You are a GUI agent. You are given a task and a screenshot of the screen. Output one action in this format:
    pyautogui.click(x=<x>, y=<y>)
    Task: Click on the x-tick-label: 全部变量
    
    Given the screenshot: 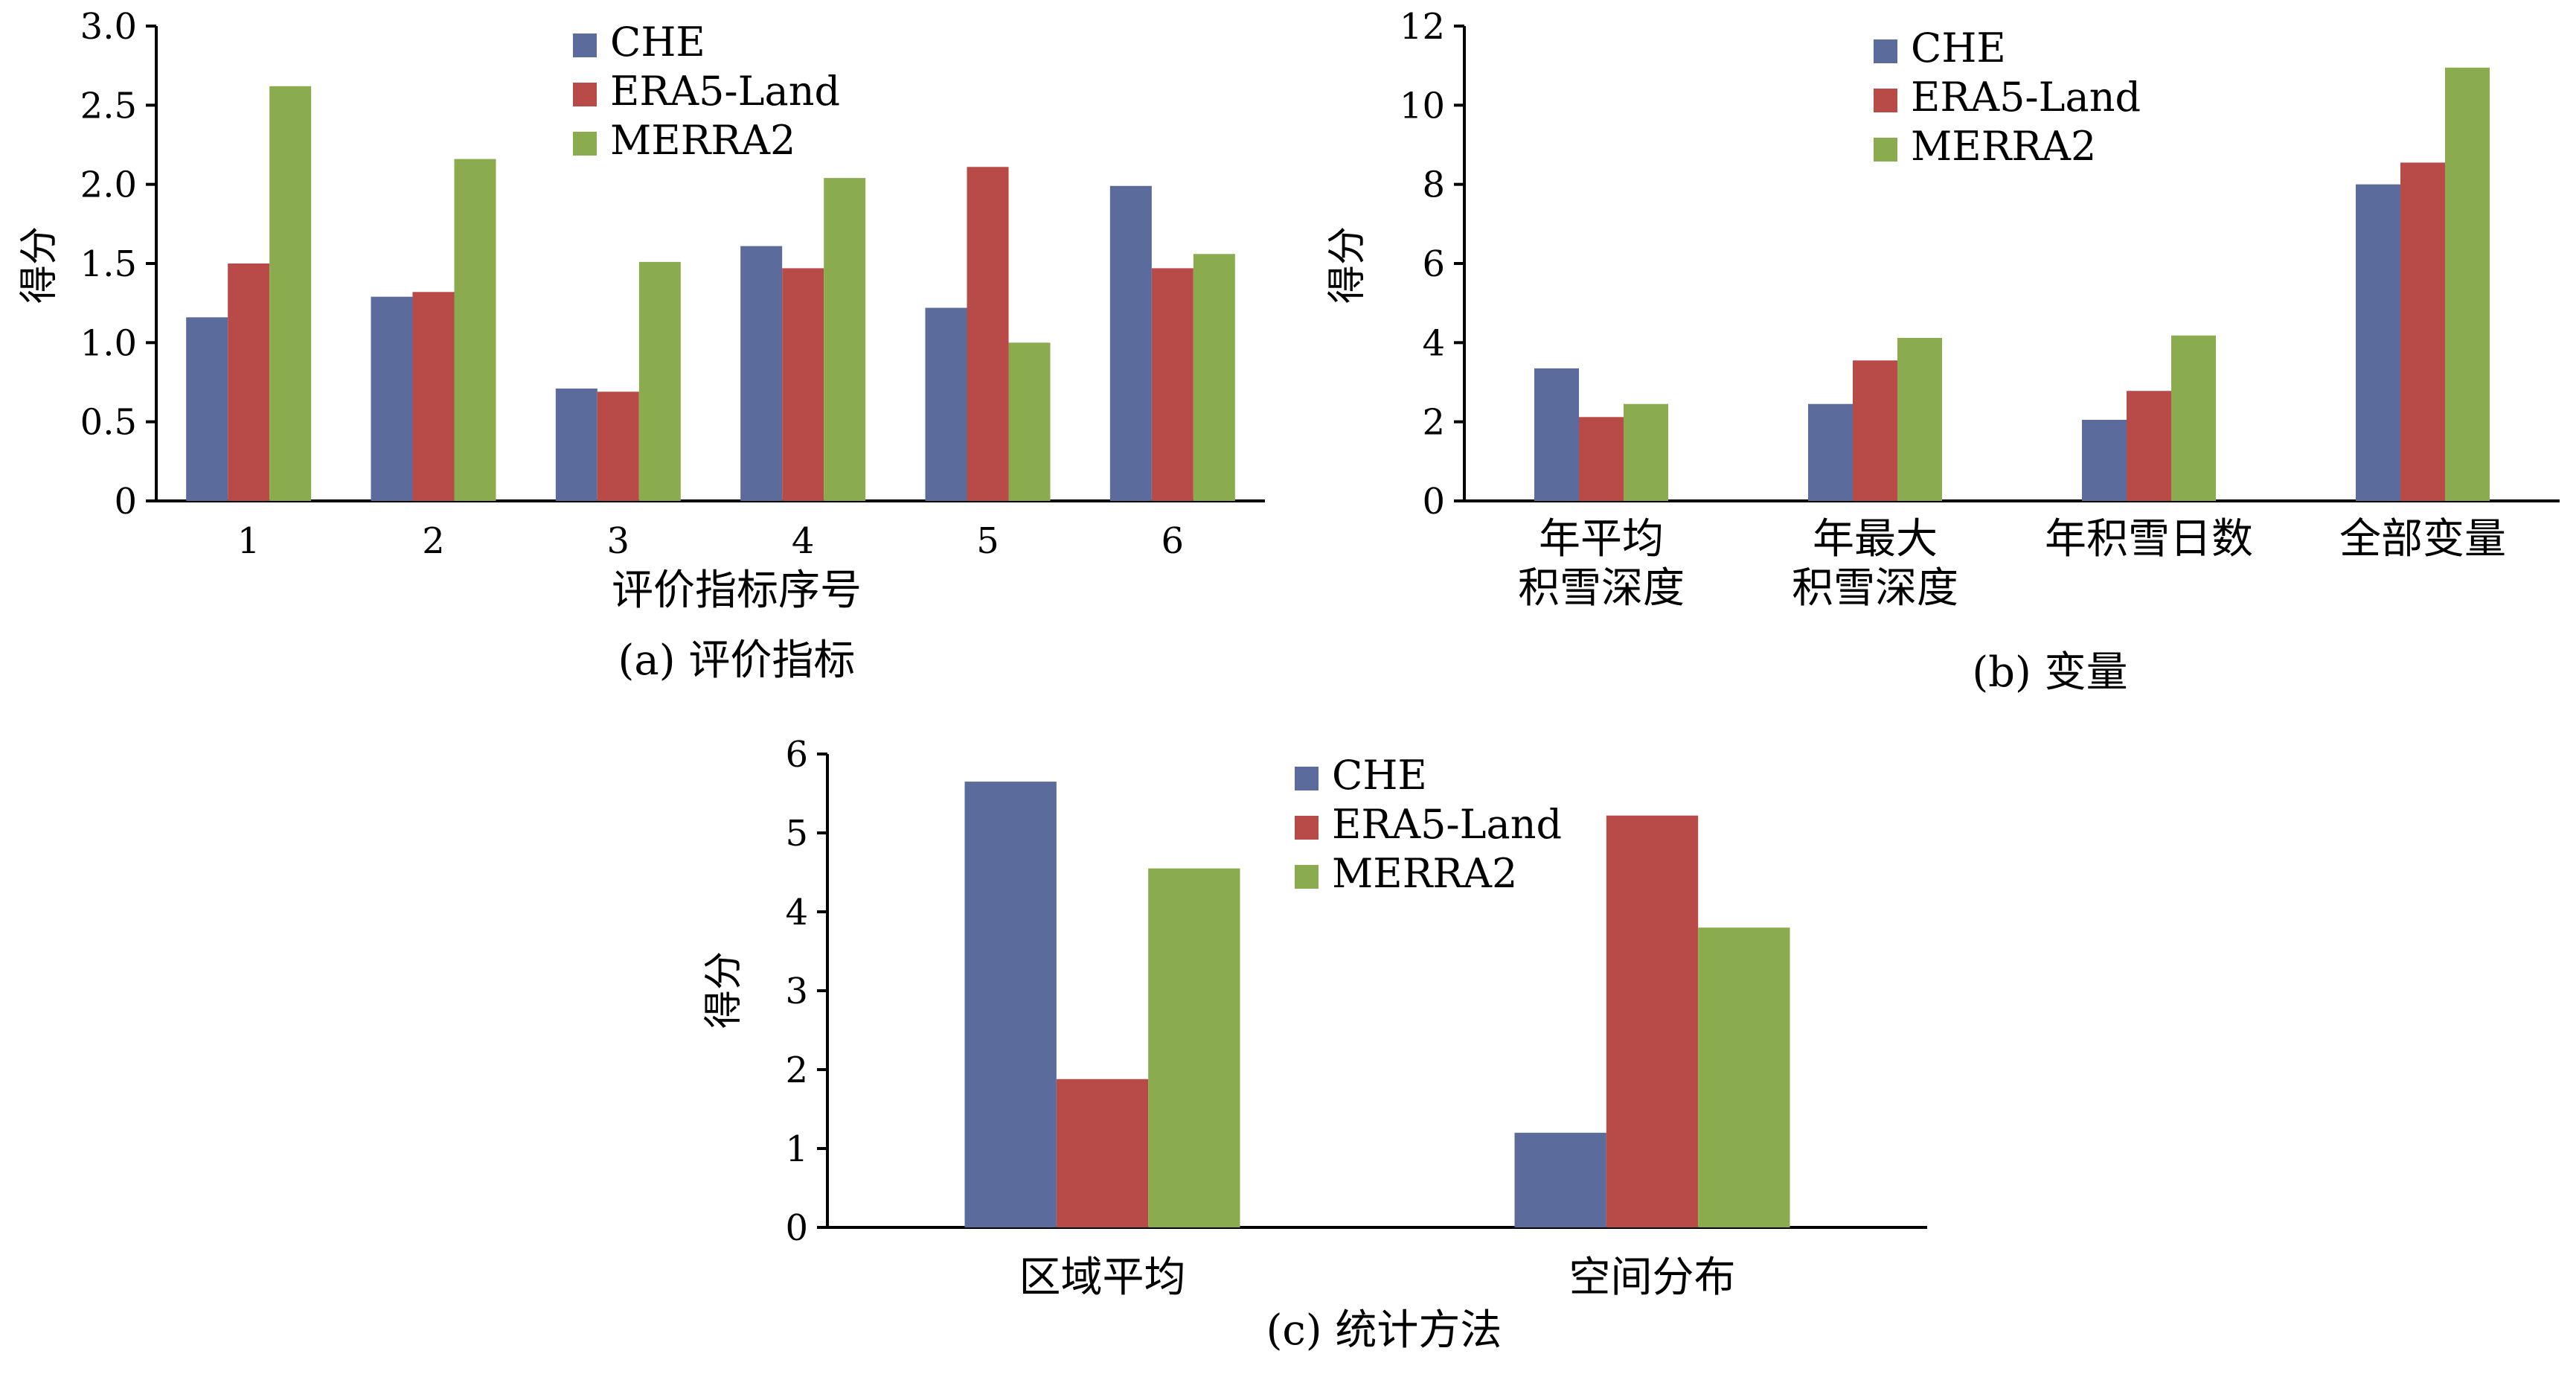 What is the action you would take?
    pyautogui.click(x=2423, y=539)
    